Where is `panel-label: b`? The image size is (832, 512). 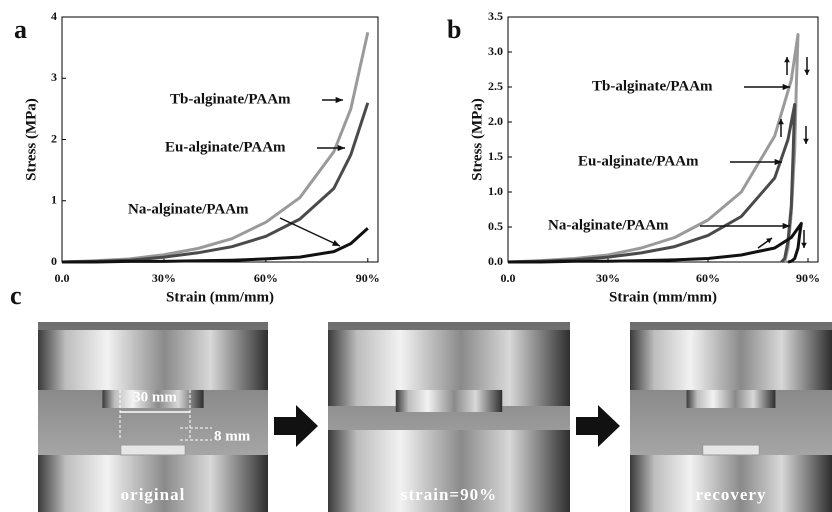 panel-label: b is located at coordinates (454, 29).